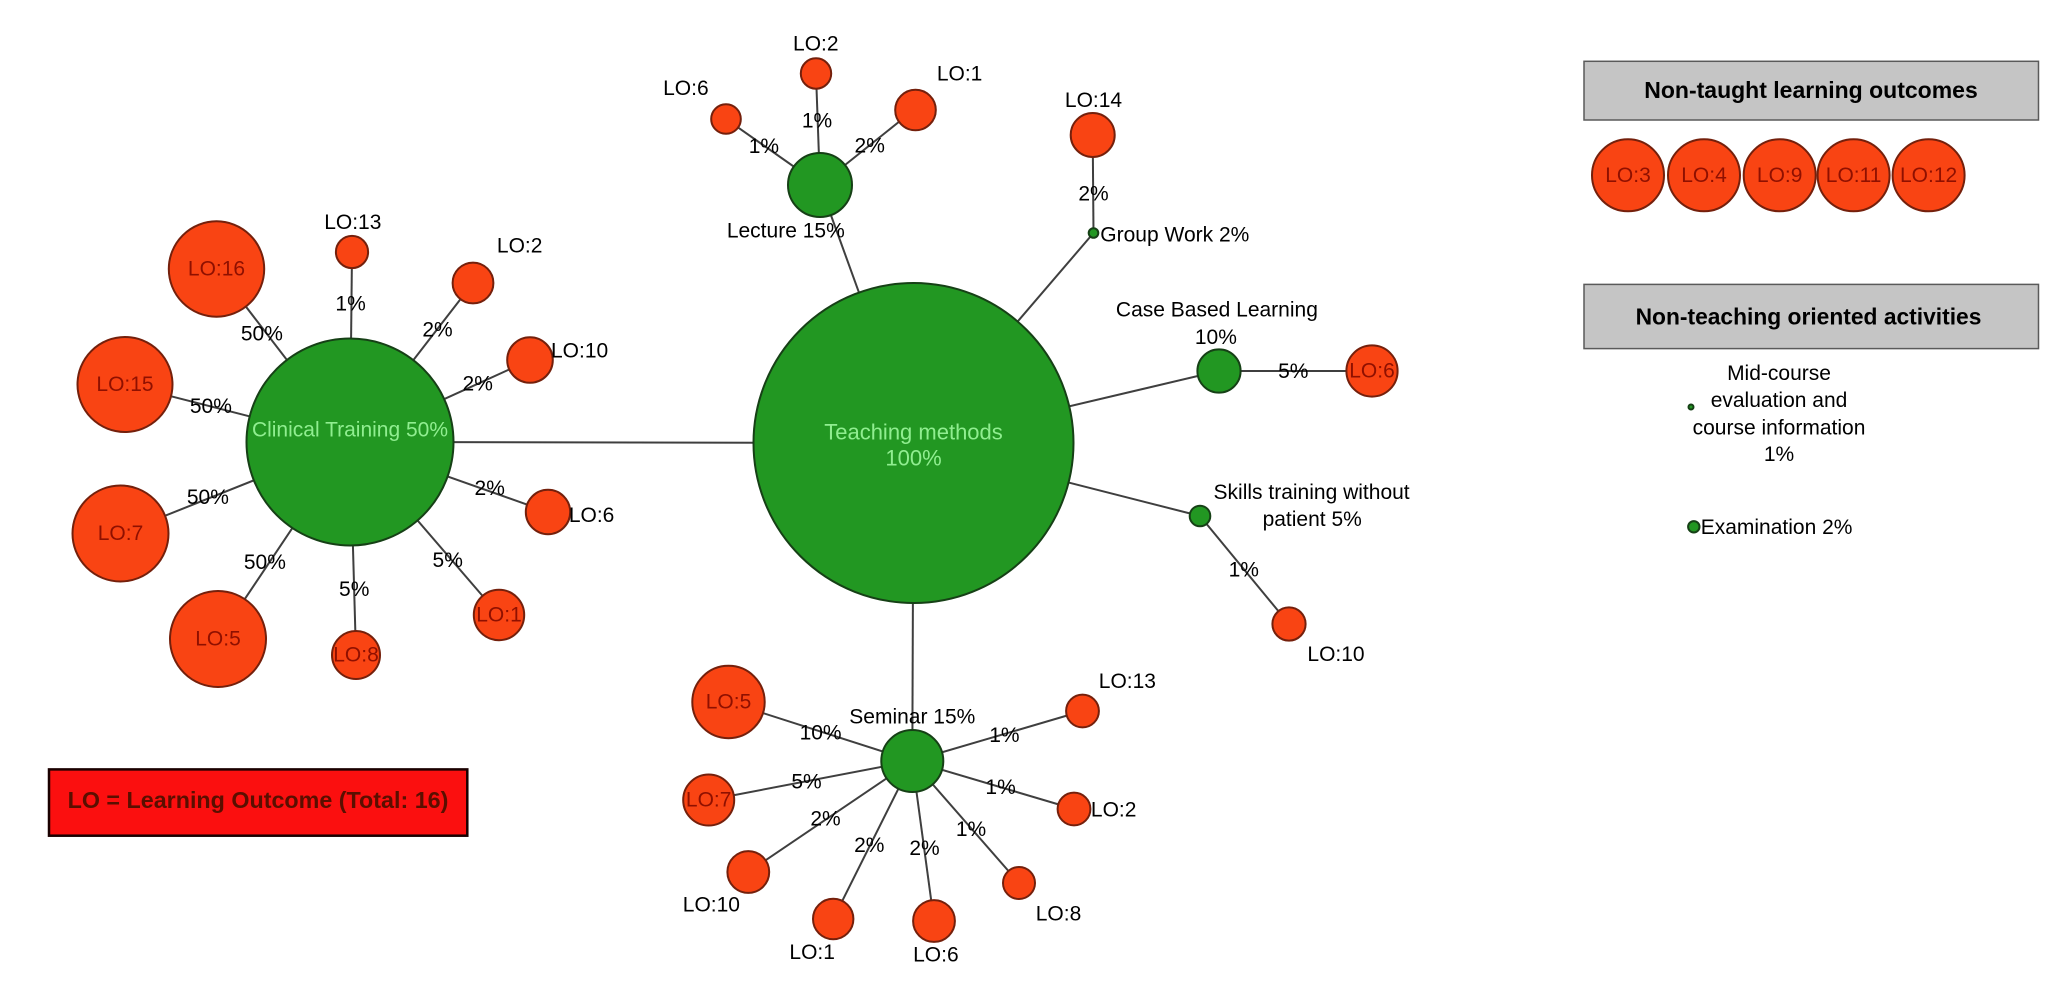  What do you see at coordinates (1174, 235) in the screenshot?
I see `svg-text: Group Work 2%` at bounding box center [1174, 235].